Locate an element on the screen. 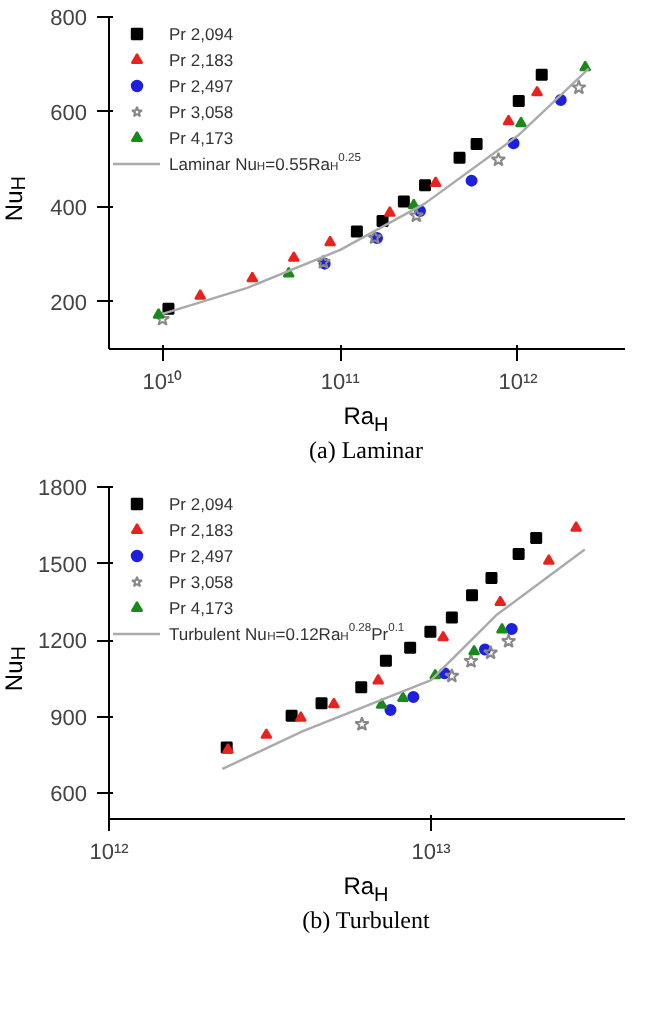 The width and height of the screenshot is (650, 1032). y-tick-label: 1800 is located at coordinates (63, 489).